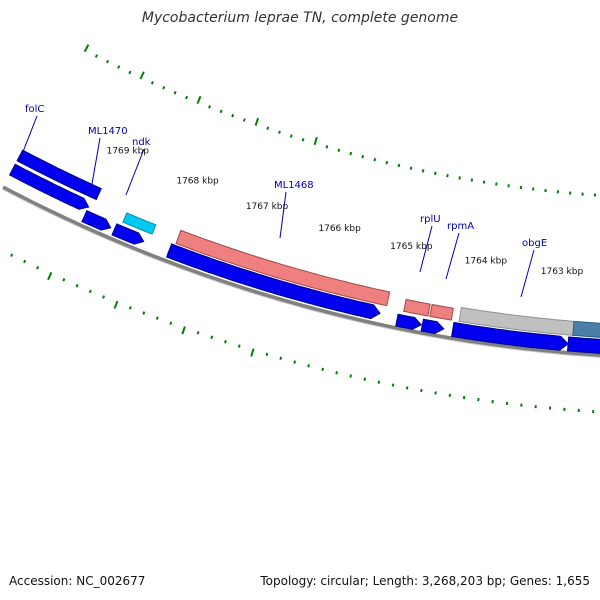  What do you see at coordinates (562, 272) in the screenshot?
I see `kbp-label-1763-kbp: 1763 kbp` at bounding box center [562, 272].